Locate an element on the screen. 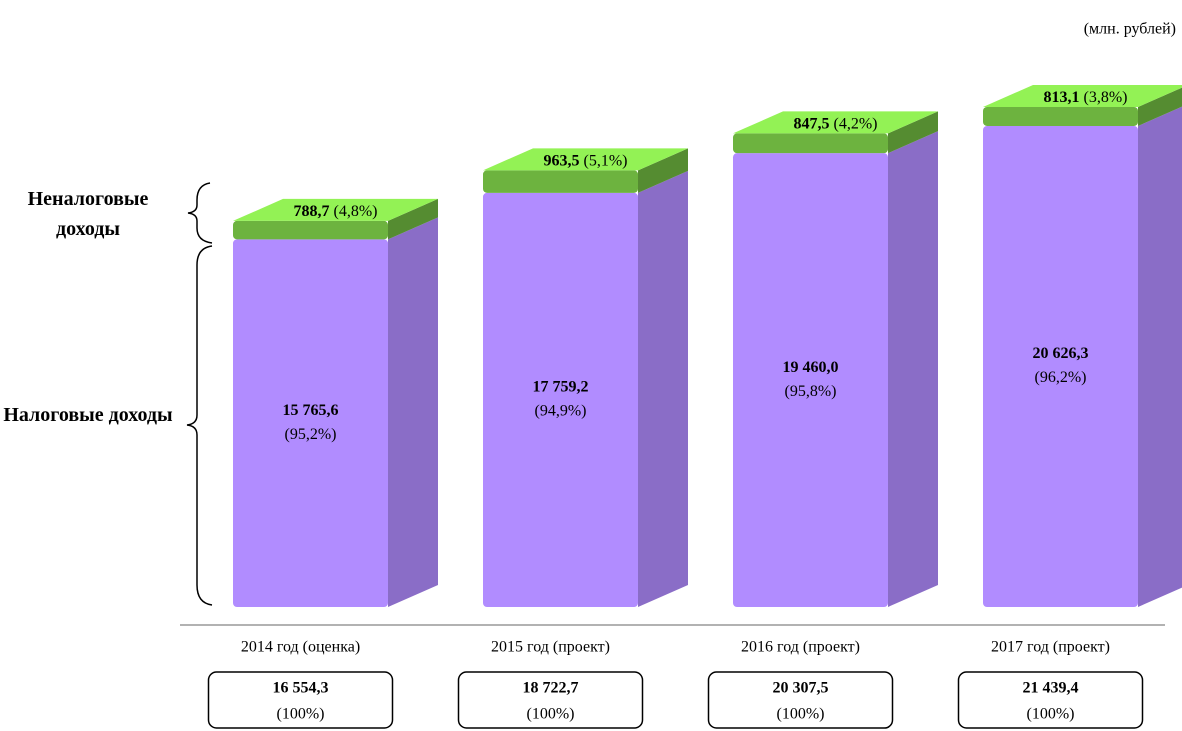 The height and width of the screenshot is (731, 1182). share-label: (4,2%) is located at coordinates (856, 123).